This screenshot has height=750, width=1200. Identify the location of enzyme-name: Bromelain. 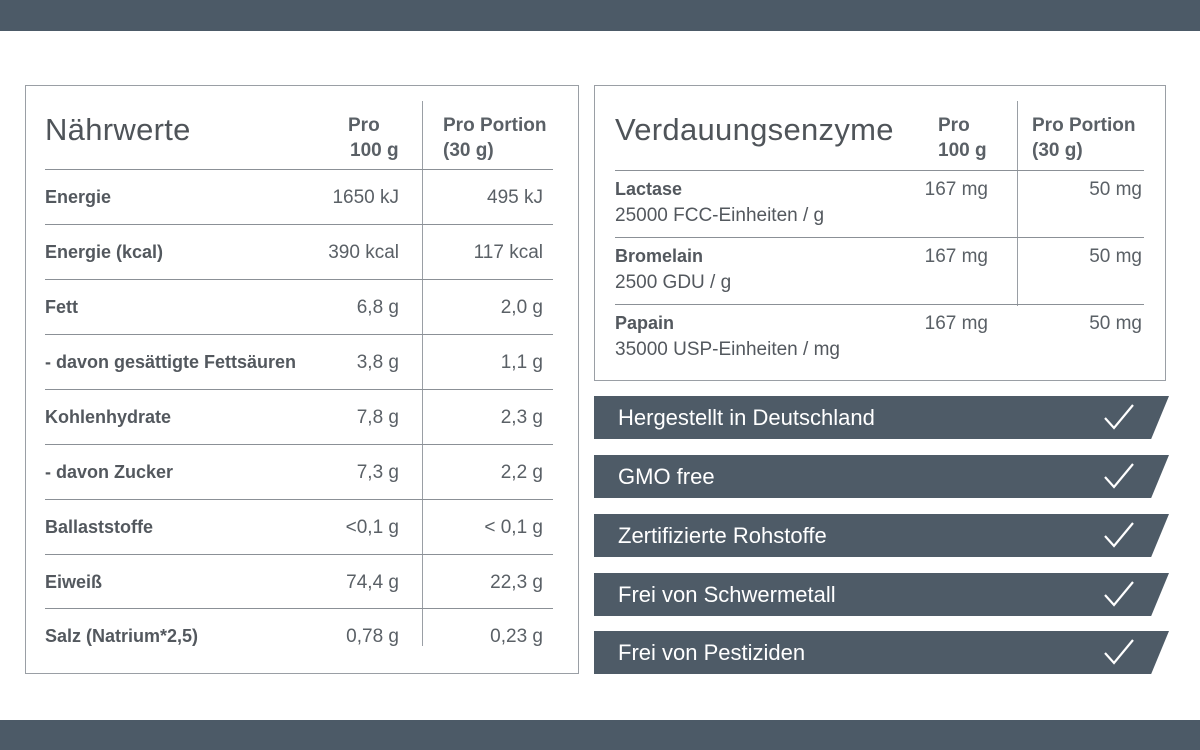
(659, 256).